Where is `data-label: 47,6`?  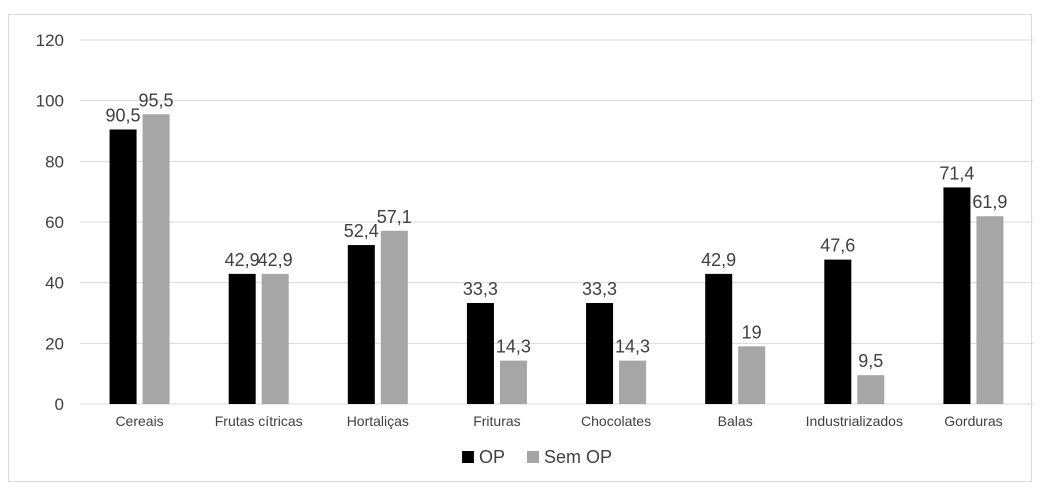
data-label: 47,6 is located at coordinates (837, 246).